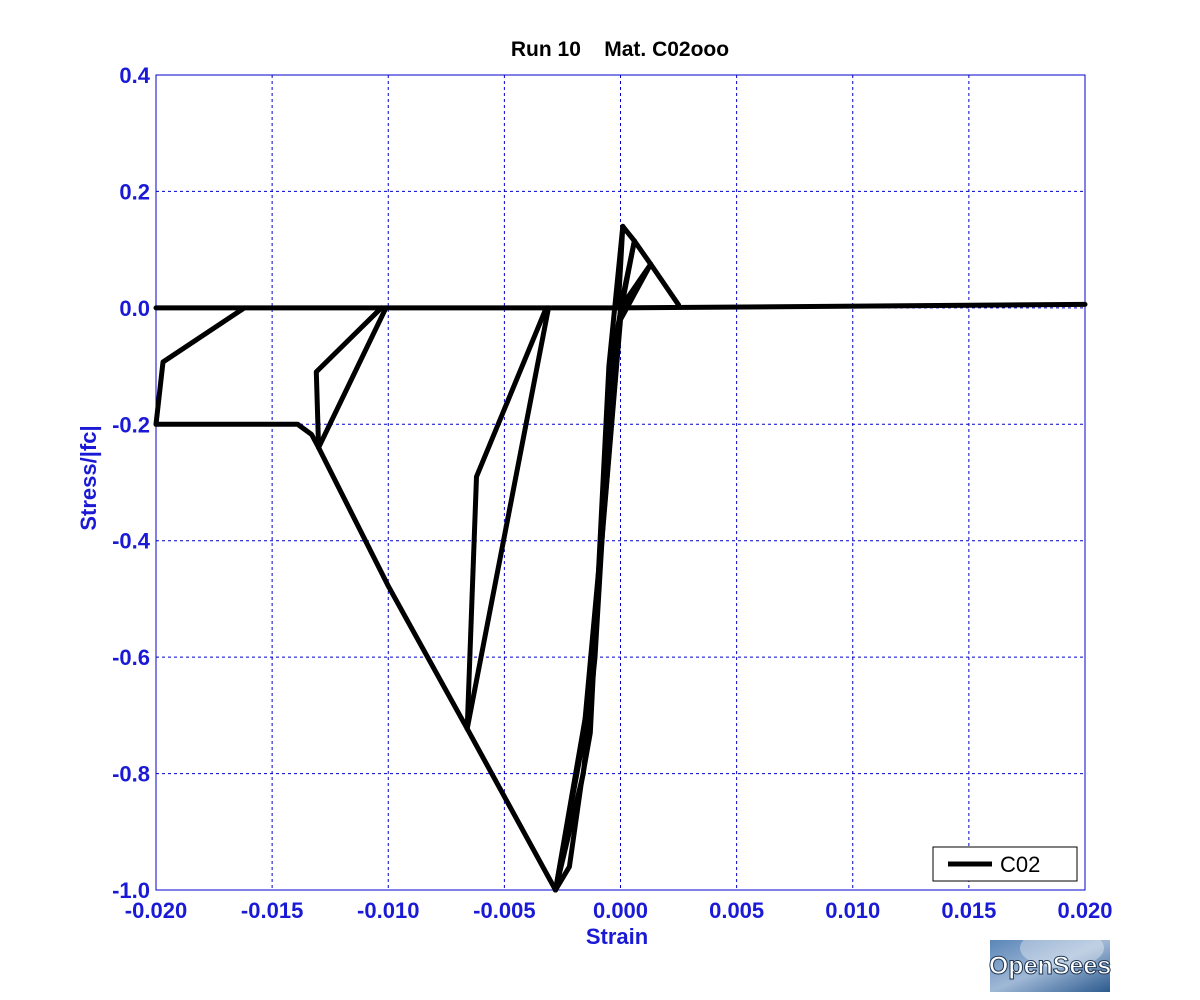 This screenshot has width=1200, height=1000. Describe the element at coordinates (131, 774) in the screenshot. I see `y-tick-label: -0.8` at that location.